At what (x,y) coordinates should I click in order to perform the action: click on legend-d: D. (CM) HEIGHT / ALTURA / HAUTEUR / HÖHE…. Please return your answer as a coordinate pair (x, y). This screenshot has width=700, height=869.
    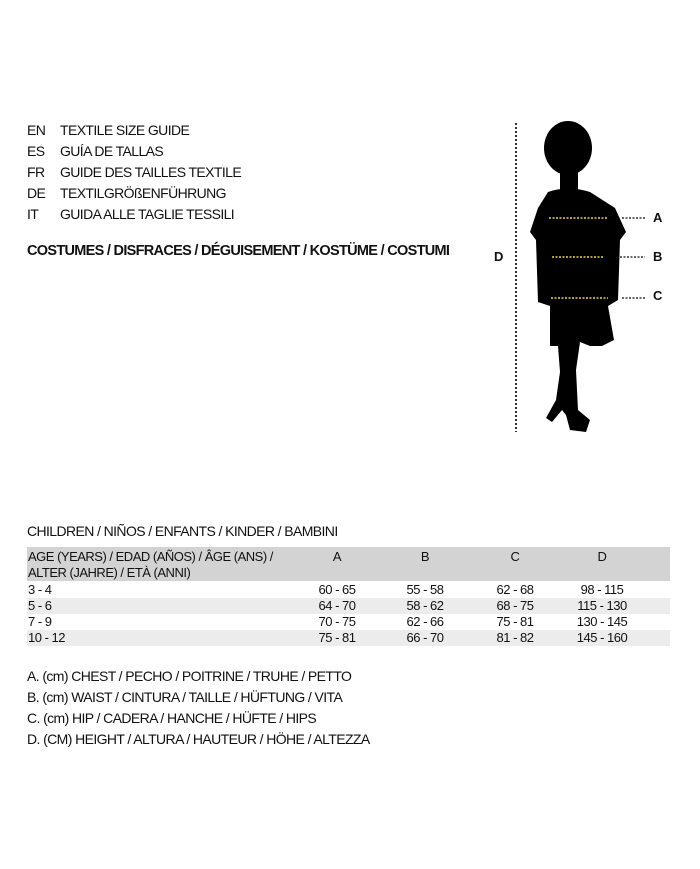
    Looking at the image, I should click on (198, 739).